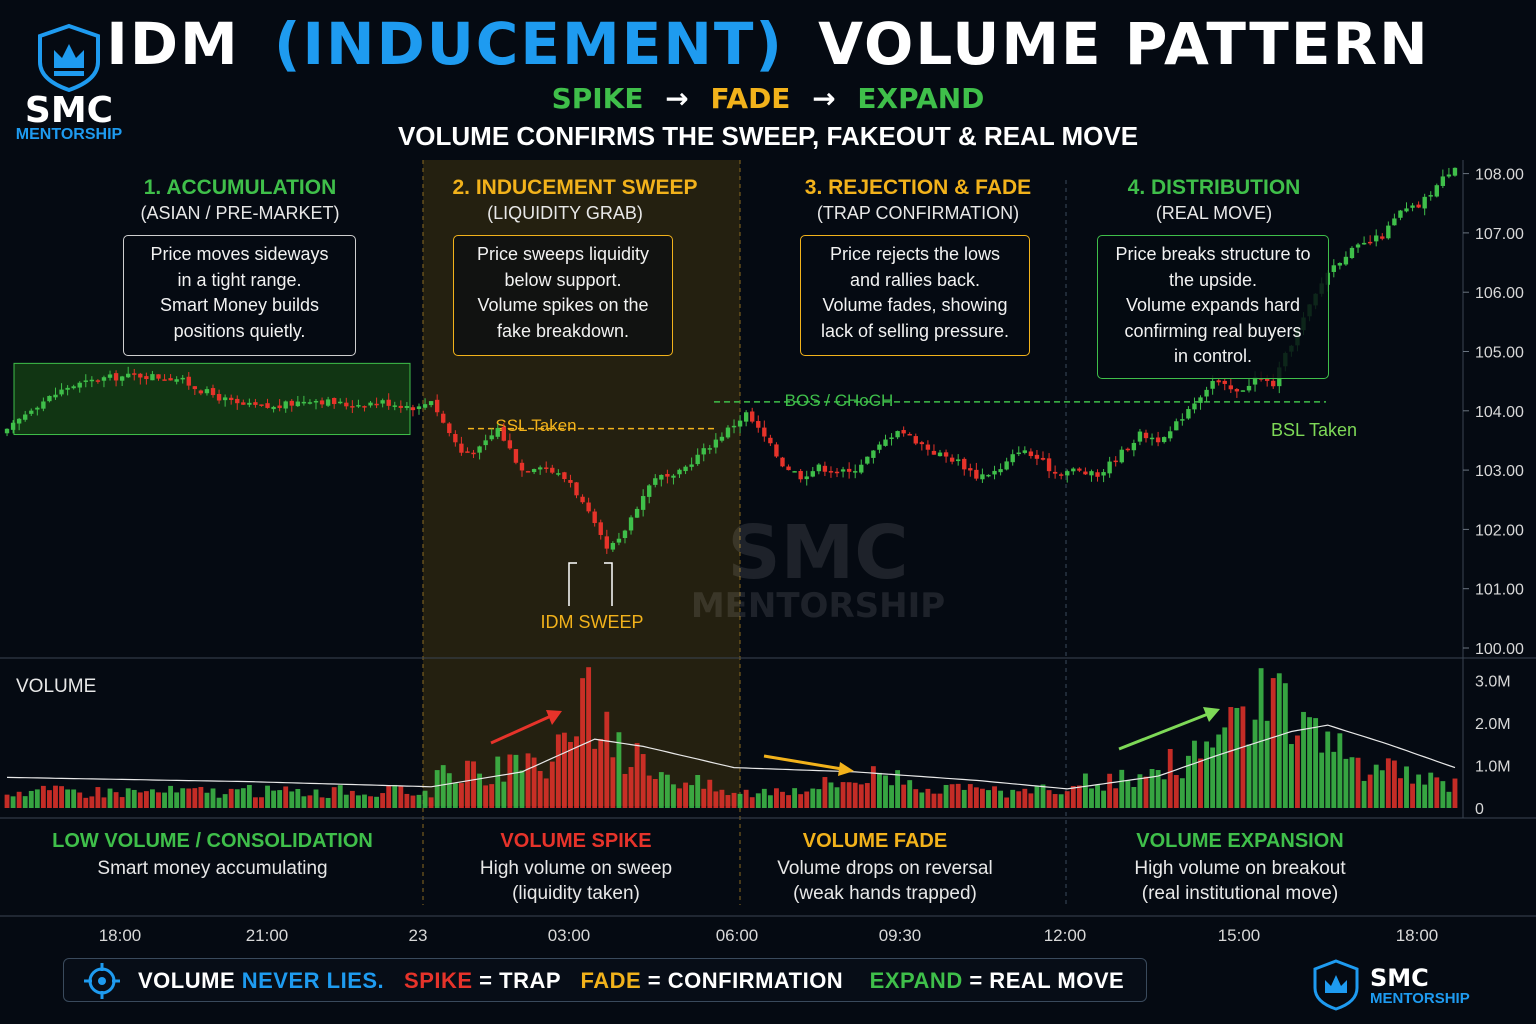  Describe the element at coordinates (817, 553) in the screenshot. I see `watermark-name: SMC` at that location.